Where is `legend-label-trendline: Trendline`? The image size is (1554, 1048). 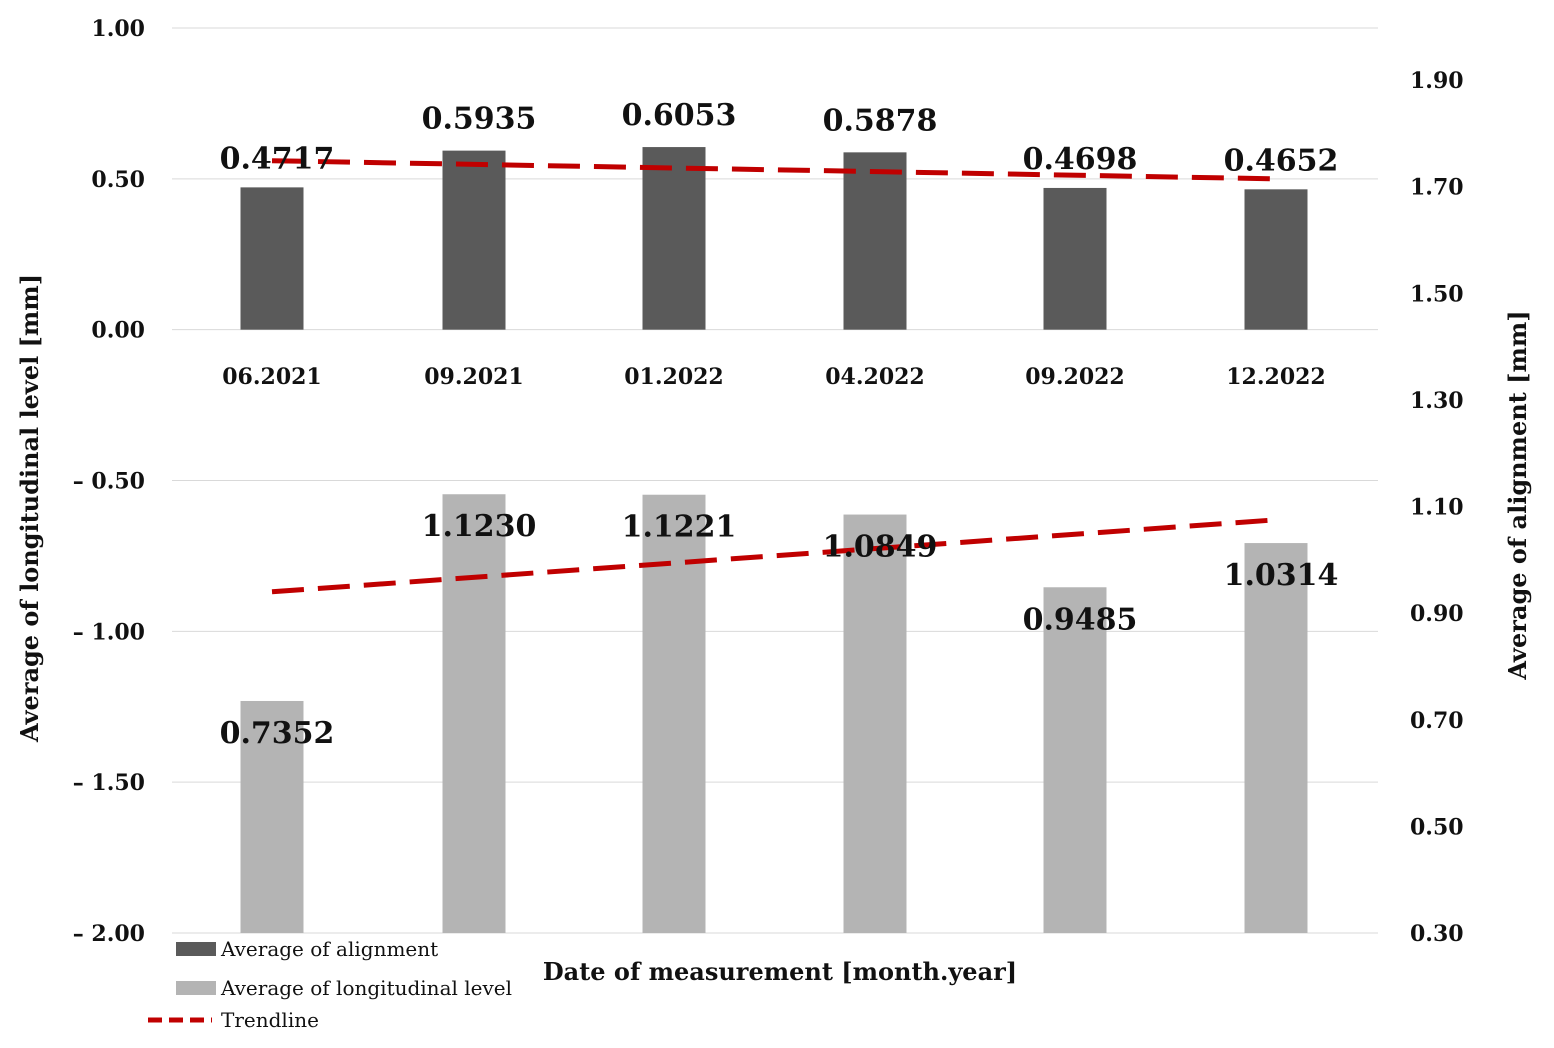
legend-label-trendline: Trendline is located at coordinates (270, 1020).